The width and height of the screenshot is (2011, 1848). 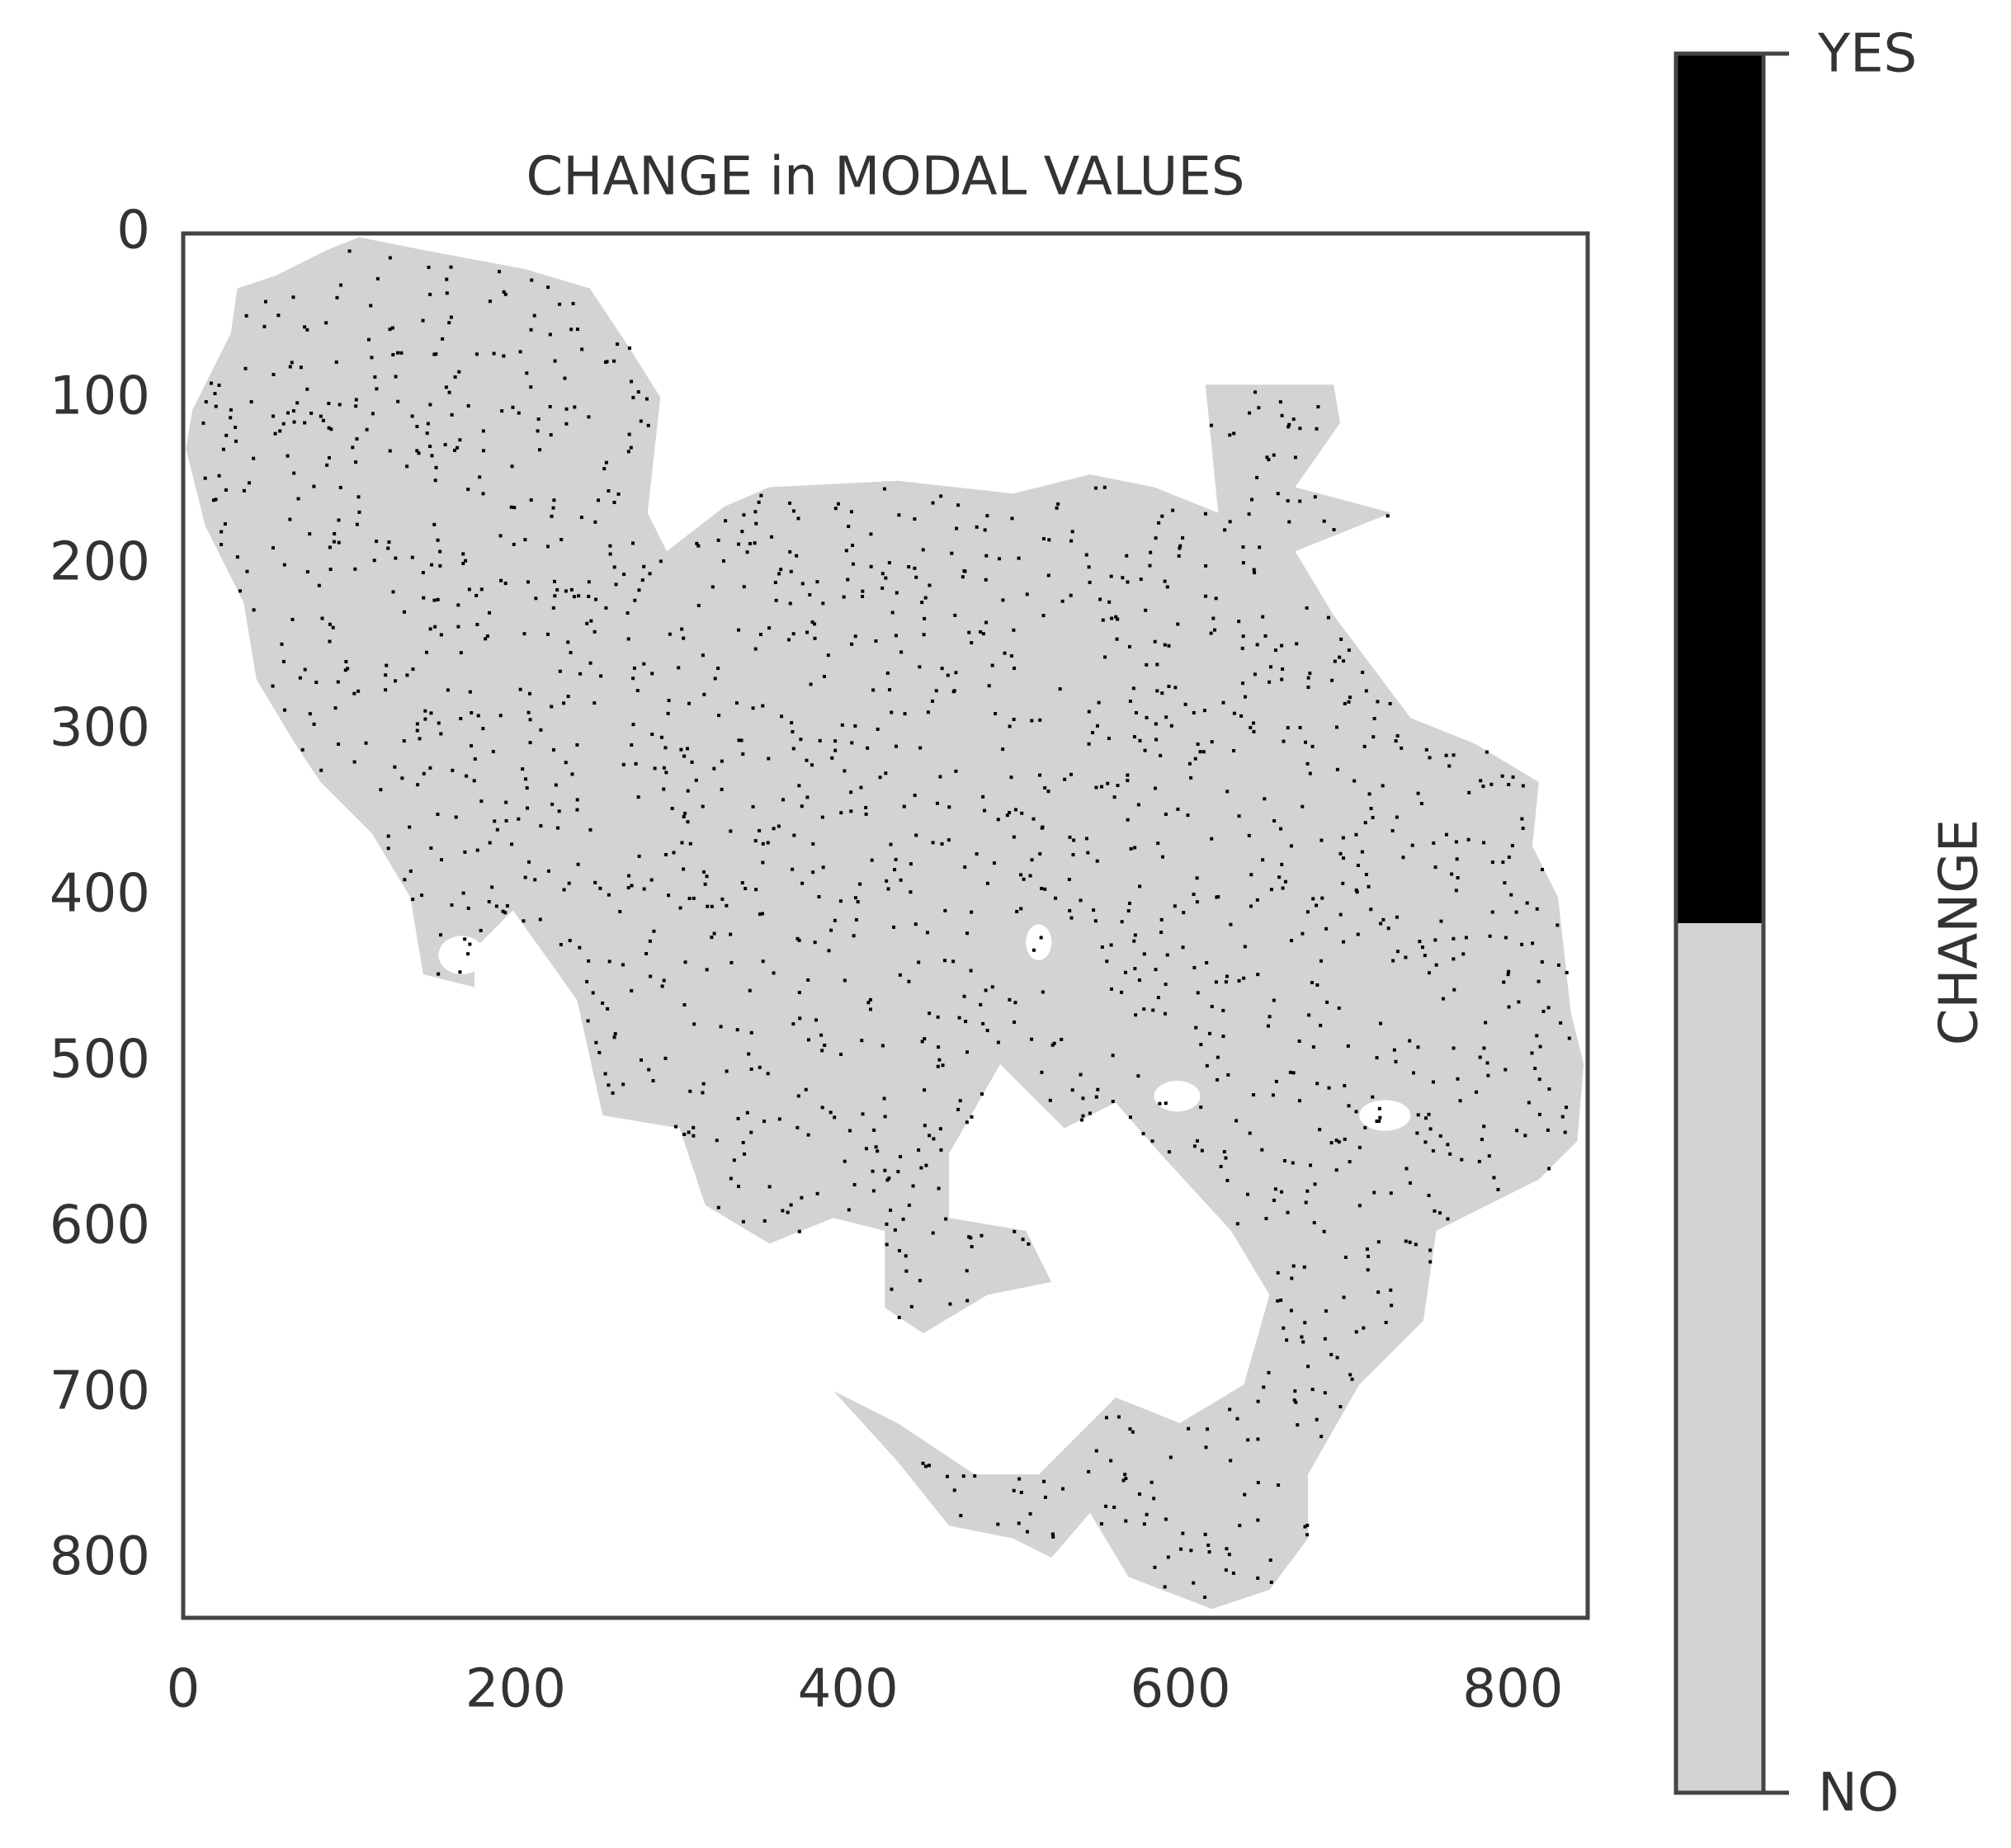 What do you see at coordinates (100, 1556) in the screenshot?
I see `y-tick-label: 800` at bounding box center [100, 1556].